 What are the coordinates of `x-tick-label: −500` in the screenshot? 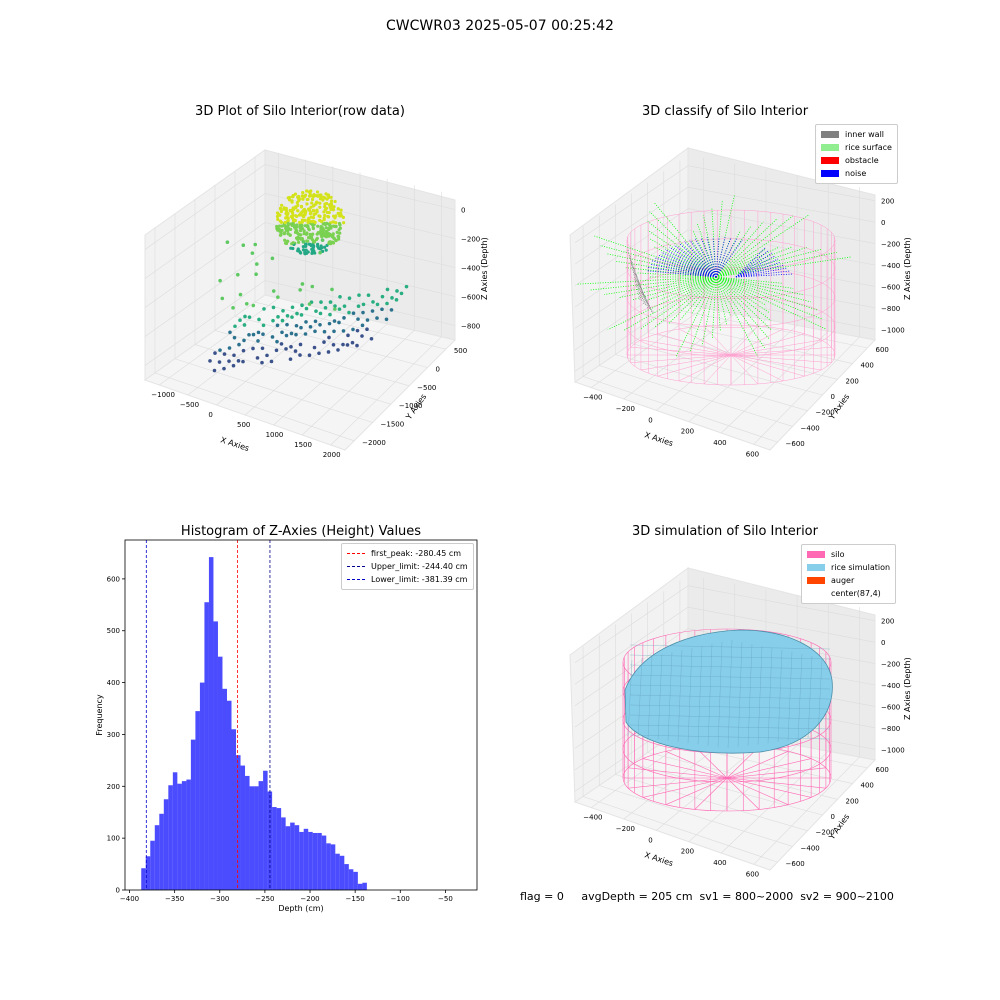 It's located at (189, 405).